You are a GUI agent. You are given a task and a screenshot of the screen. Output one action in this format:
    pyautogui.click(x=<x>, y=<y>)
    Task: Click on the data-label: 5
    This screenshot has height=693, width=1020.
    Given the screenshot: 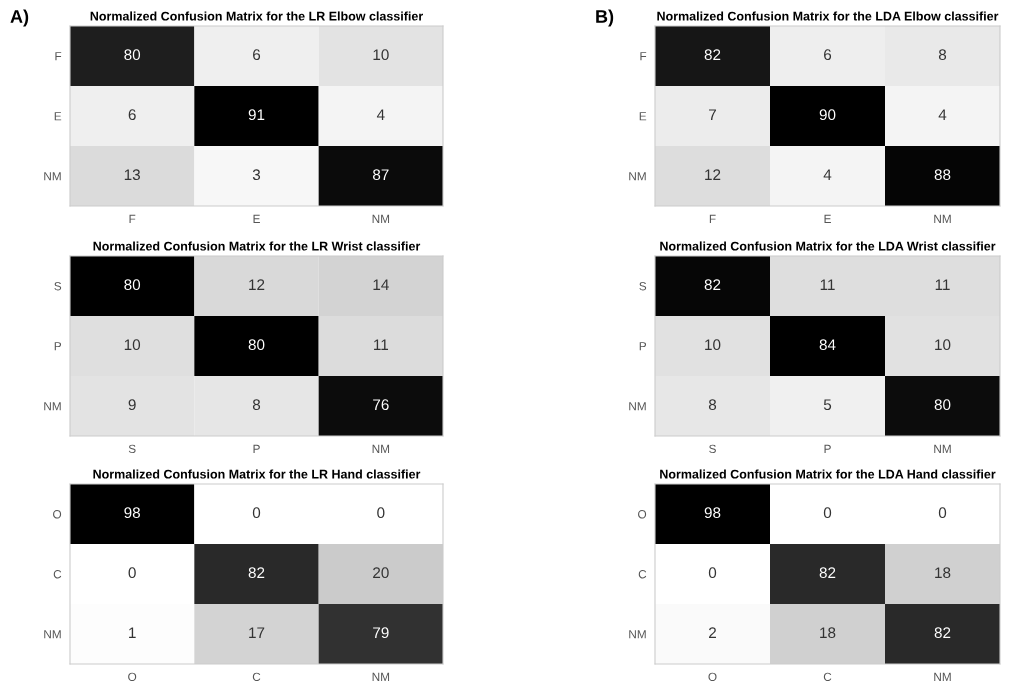 What is the action you would take?
    pyautogui.click(x=827, y=405)
    